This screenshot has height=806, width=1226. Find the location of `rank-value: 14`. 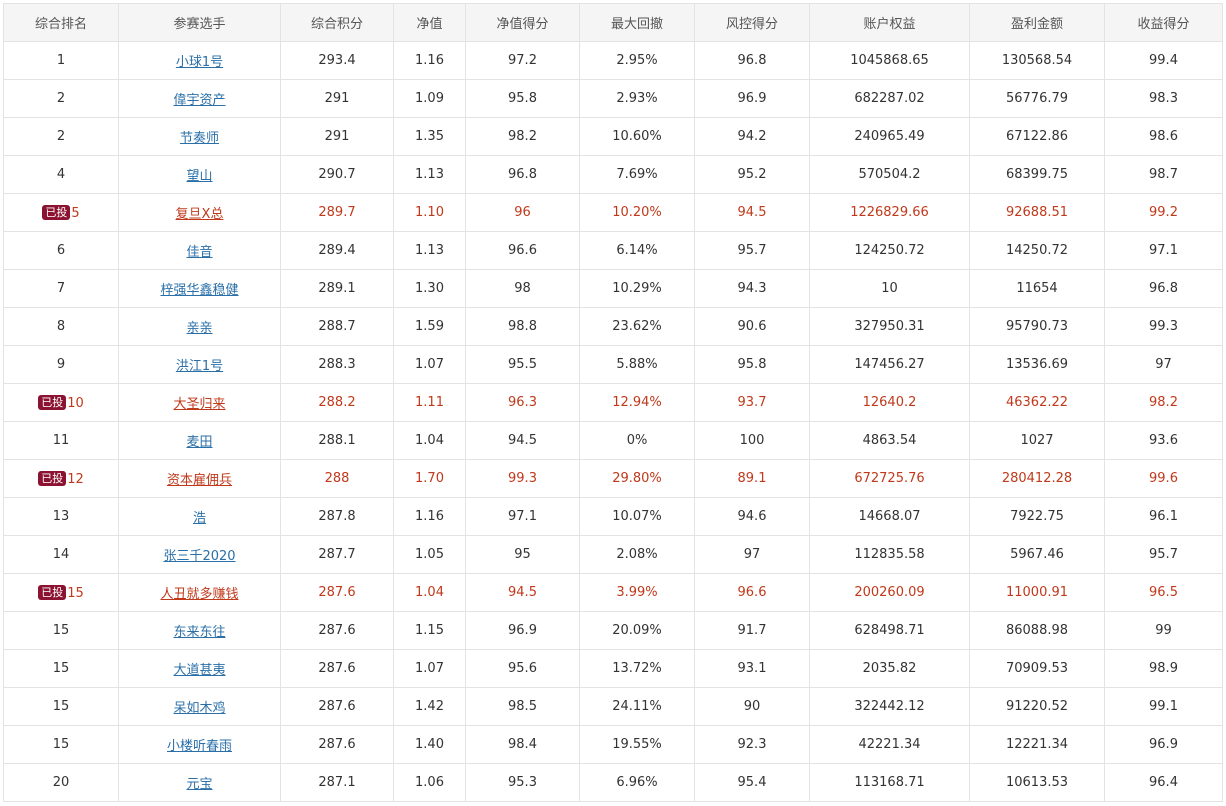

rank-value: 14 is located at coordinates (61, 554).